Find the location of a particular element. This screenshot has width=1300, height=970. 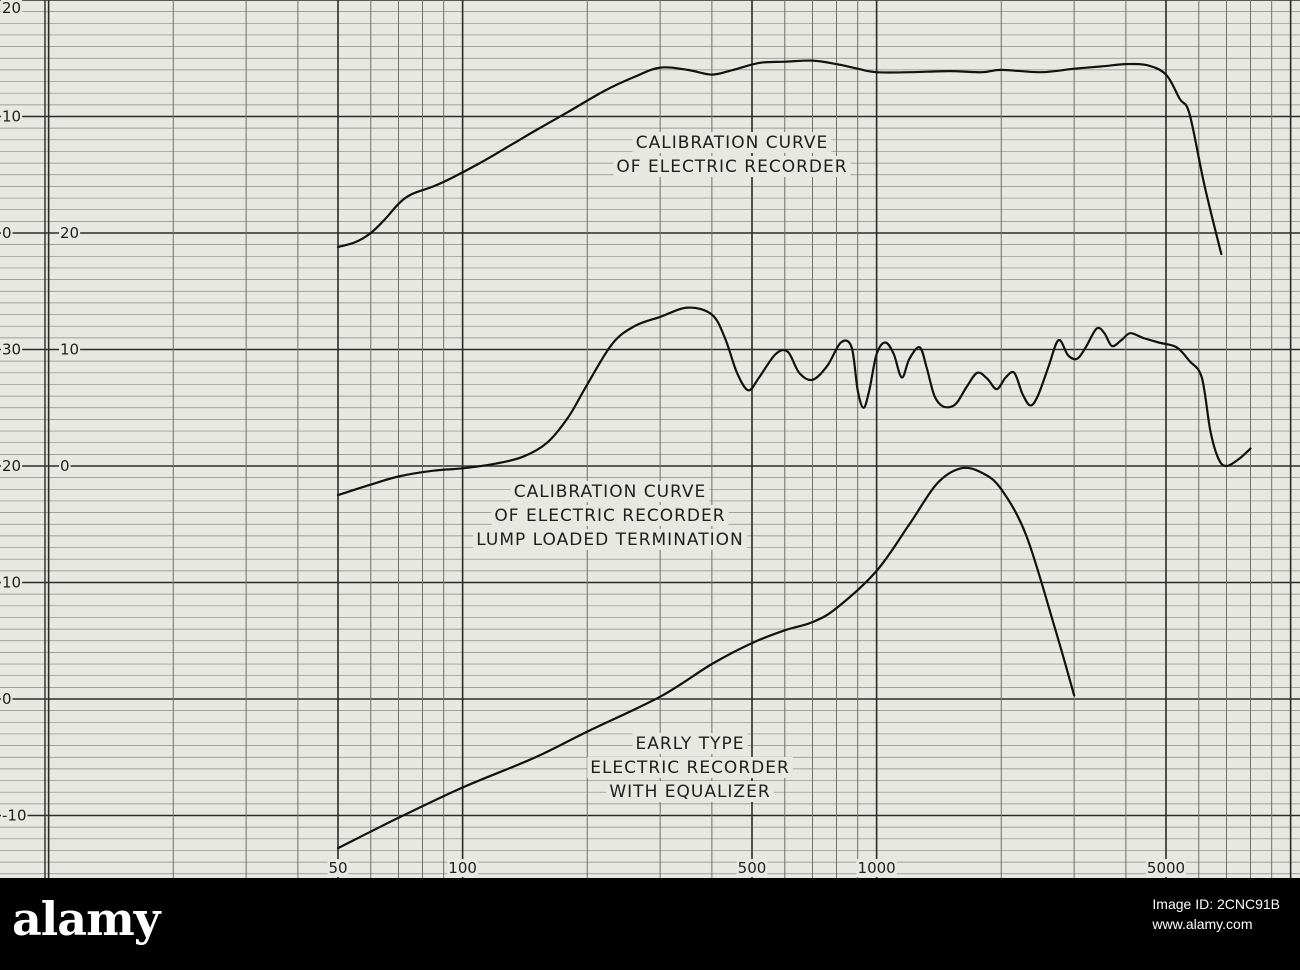

y-tick-label-inner: 10 is located at coordinates (69, 350).